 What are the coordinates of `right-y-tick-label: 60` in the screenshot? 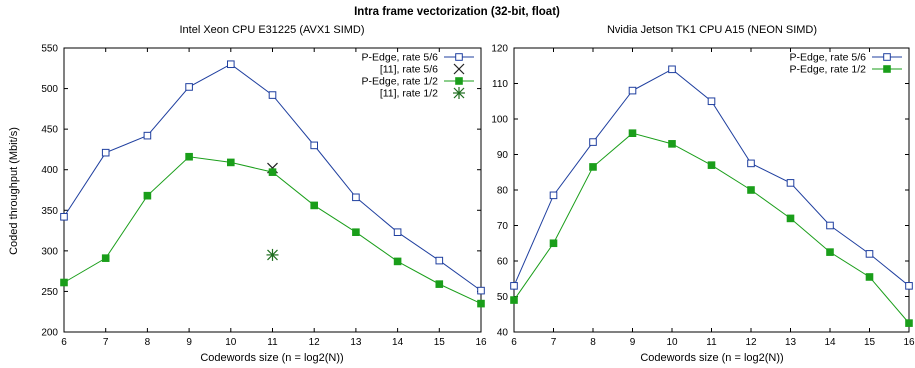 It's located at (503, 262).